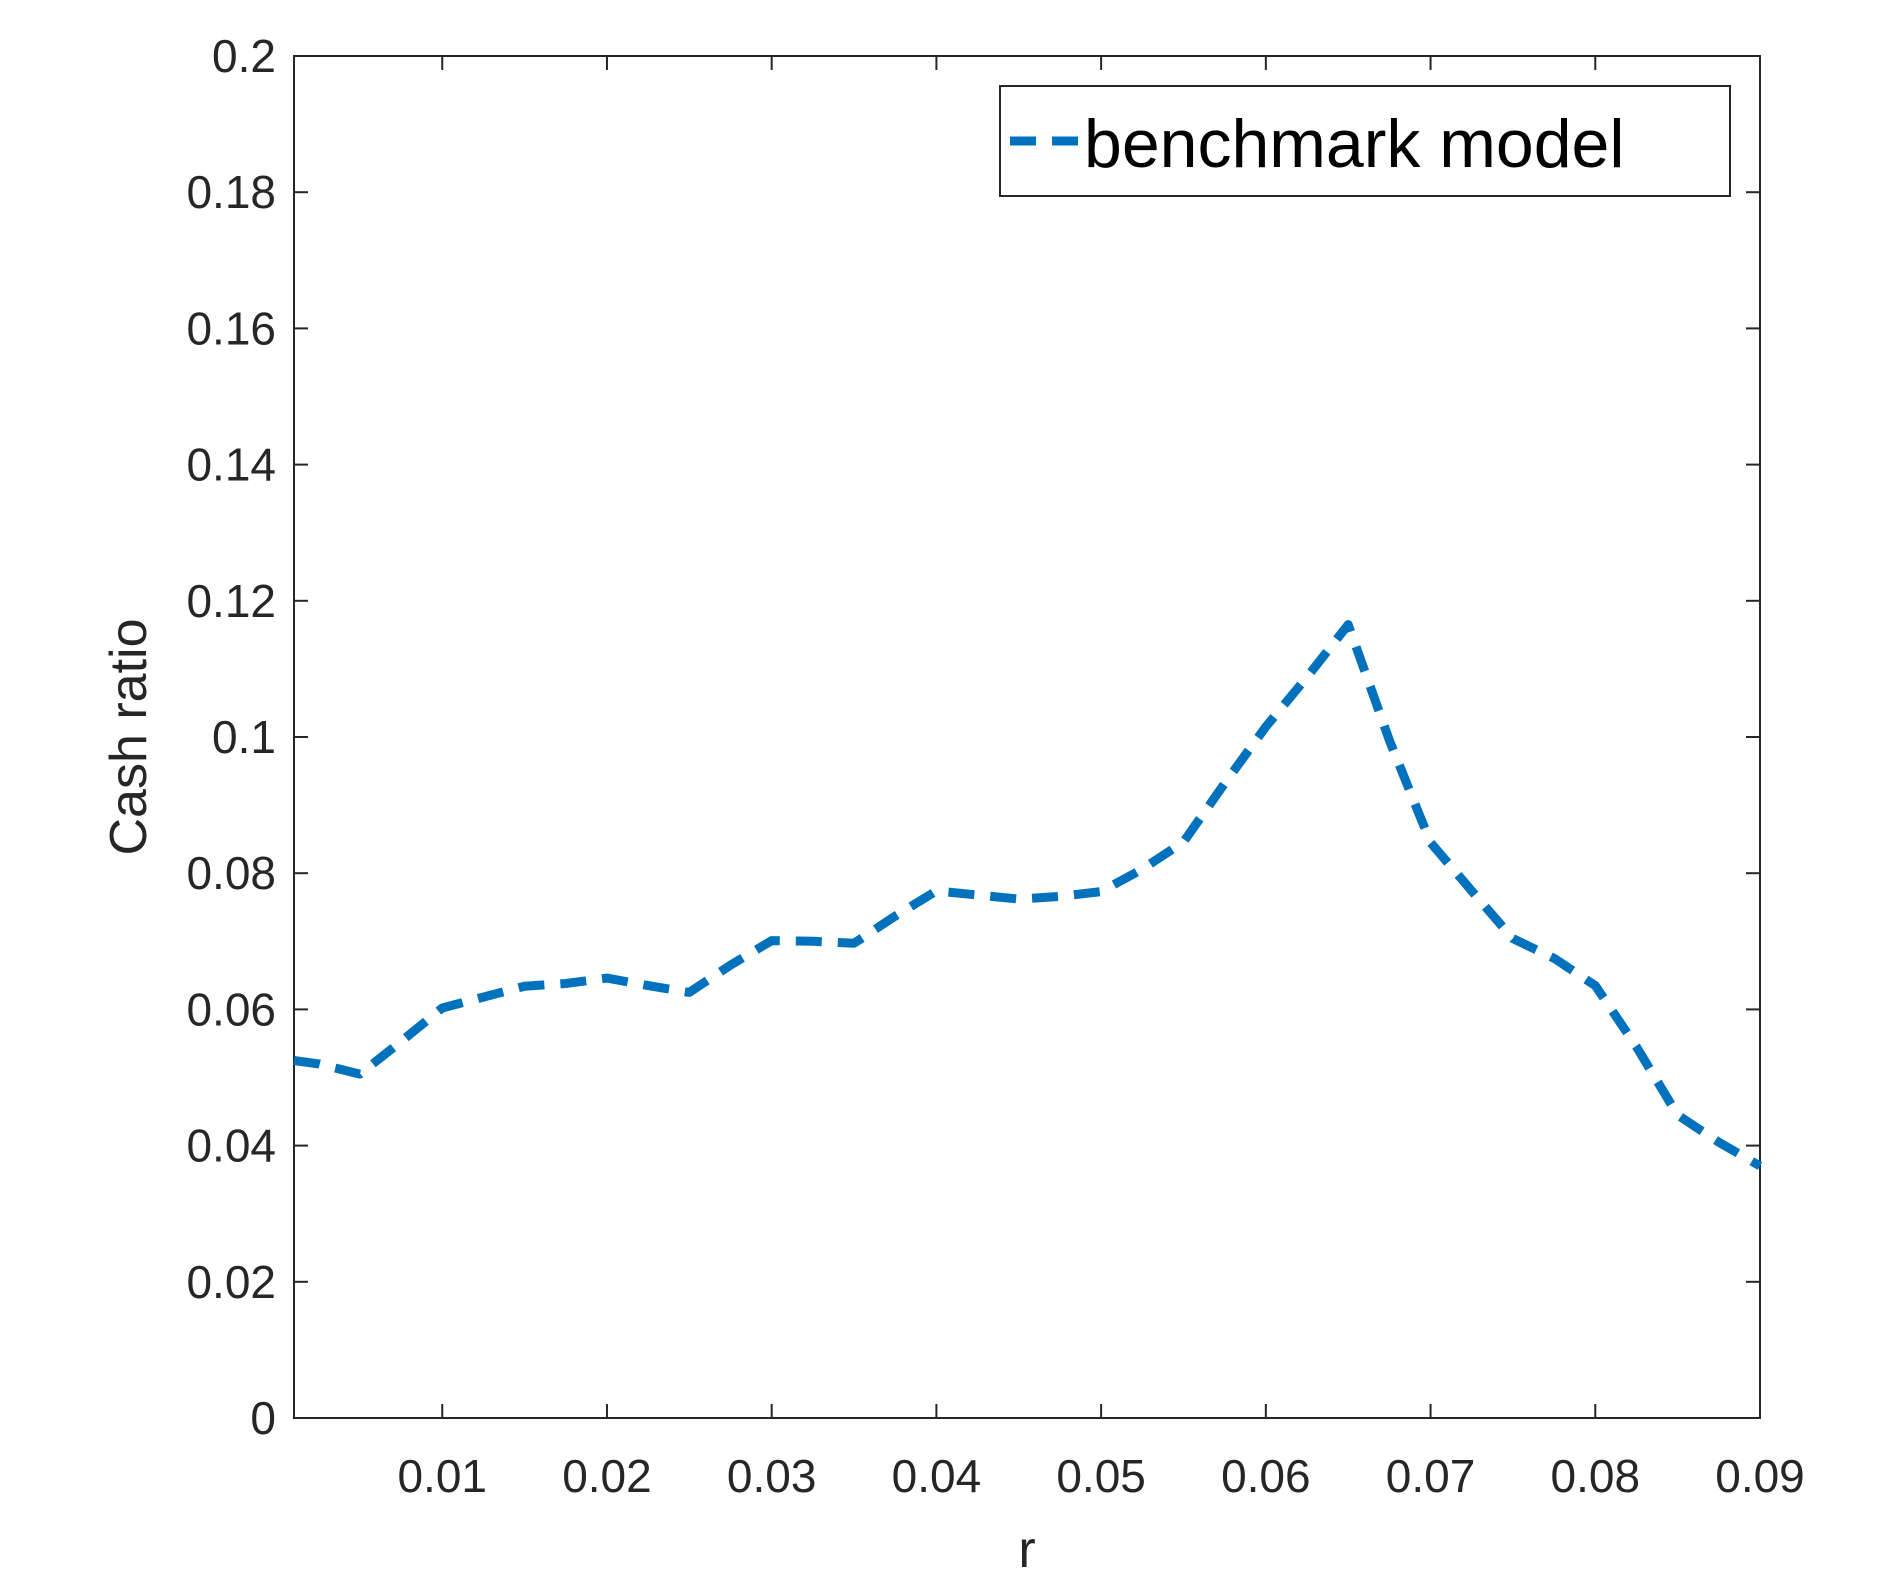  What do you see at coordinates (129, 737) in the screenshot?
I see `y-axis-label: Cash ratio` at bounding box center [129, 737].